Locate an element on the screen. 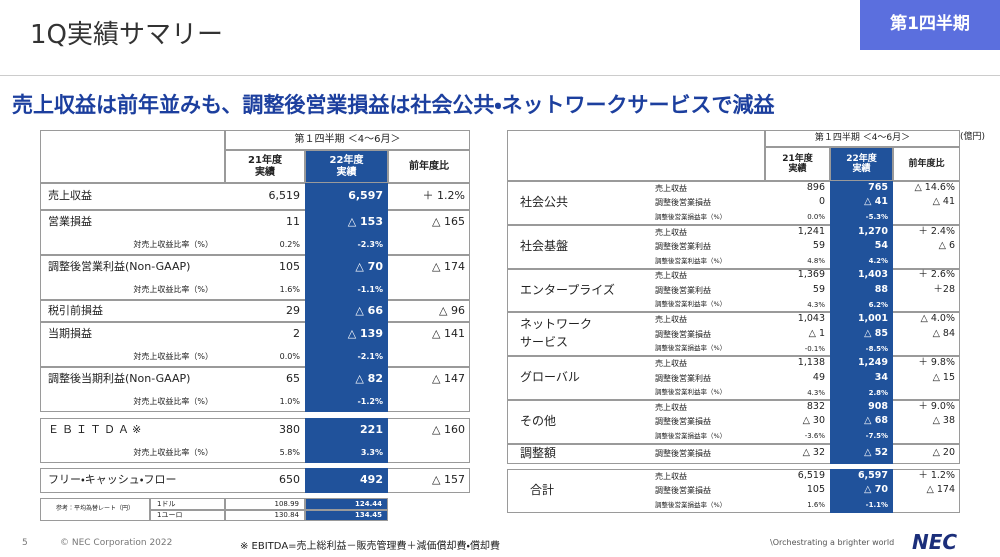 This screenshot has width=1000, height=557. value-diff: △ 165 is located at coordinates (448, 222).